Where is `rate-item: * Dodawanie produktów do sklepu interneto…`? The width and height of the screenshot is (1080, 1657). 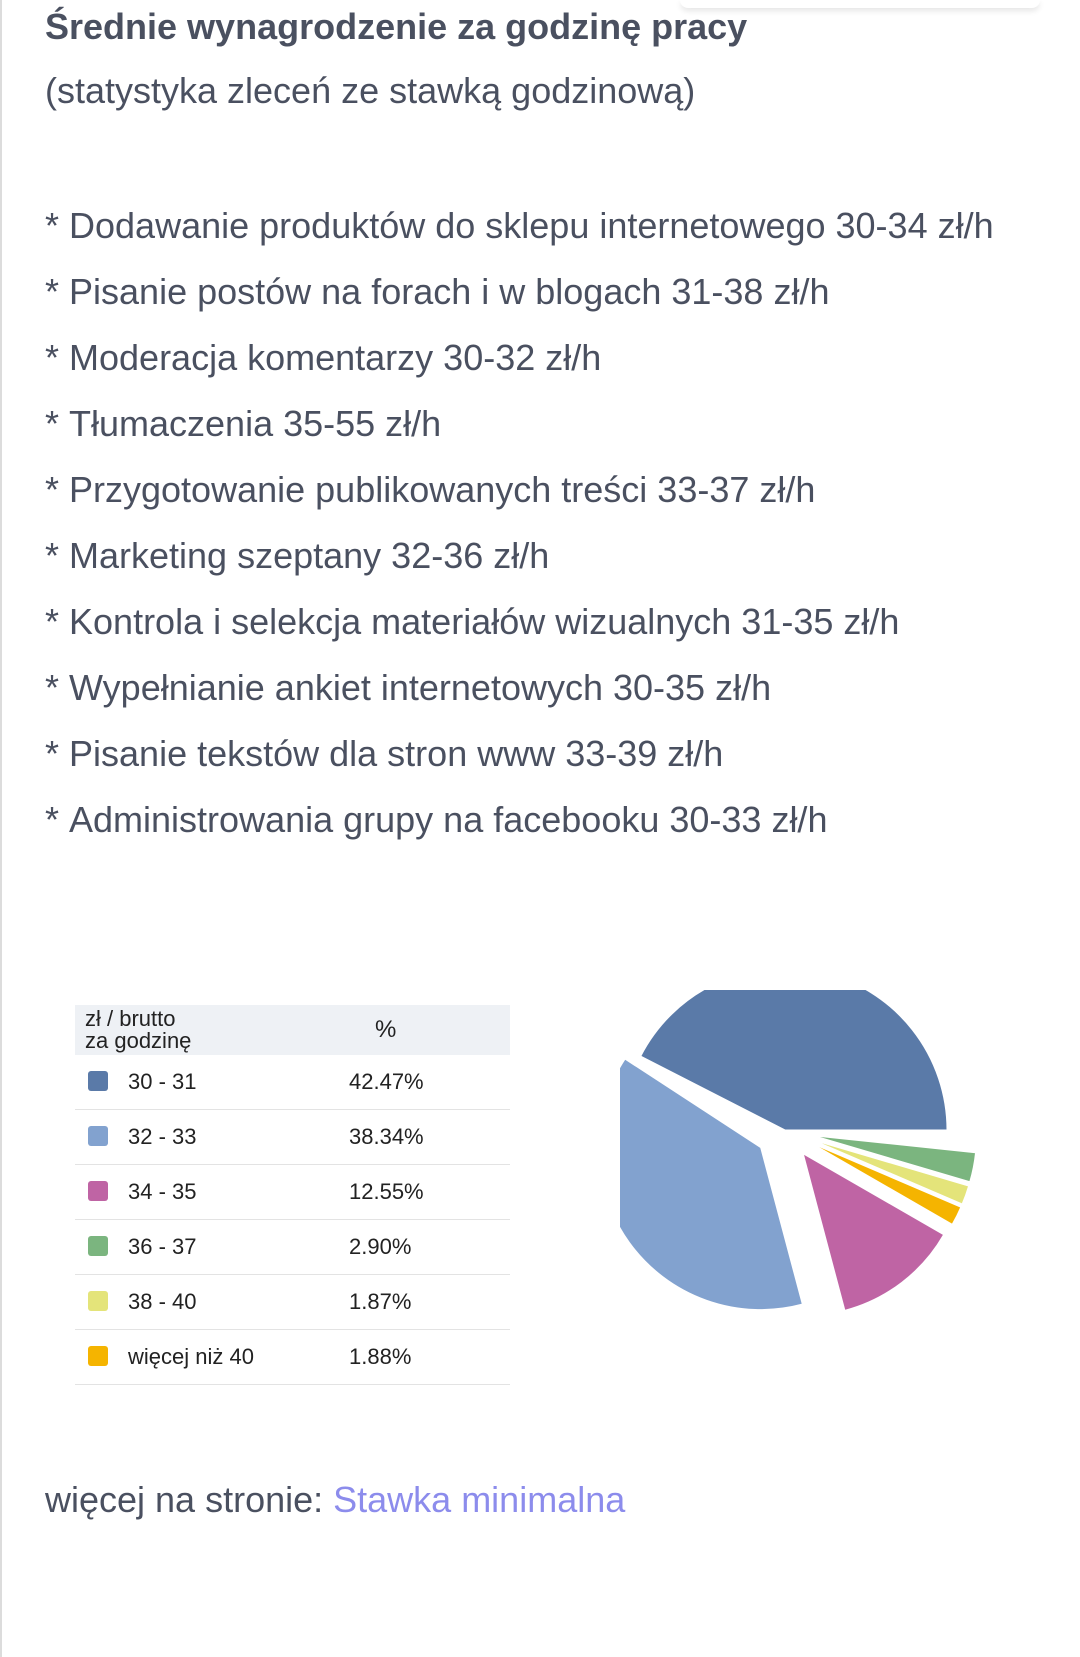 rate-item: * Dodawanie produktów do sklepu interneto… is located at coordinates (545, 226).